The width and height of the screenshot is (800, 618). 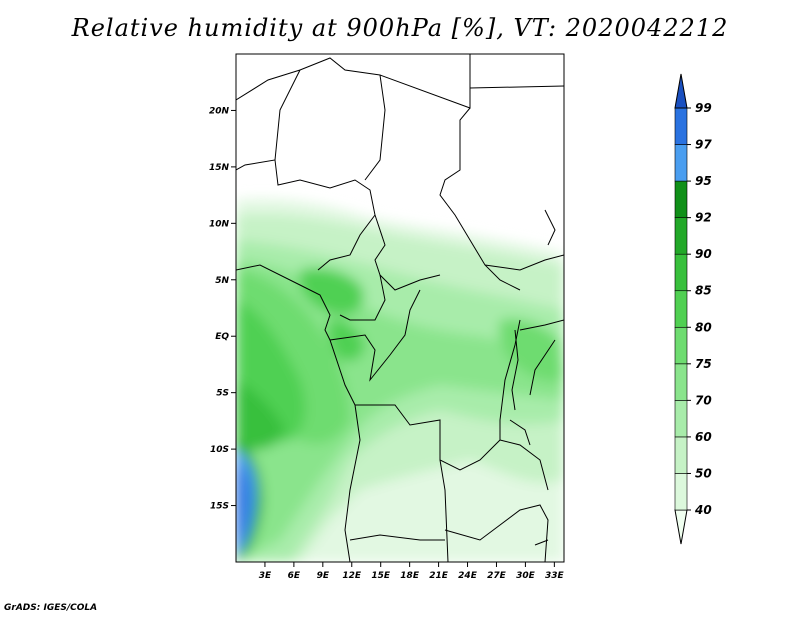 What do you see at coordinates (51, 608) in the screenshot?
I see `credit-label: GrADS: IGES/COLA` at bounding box center [51, 608].